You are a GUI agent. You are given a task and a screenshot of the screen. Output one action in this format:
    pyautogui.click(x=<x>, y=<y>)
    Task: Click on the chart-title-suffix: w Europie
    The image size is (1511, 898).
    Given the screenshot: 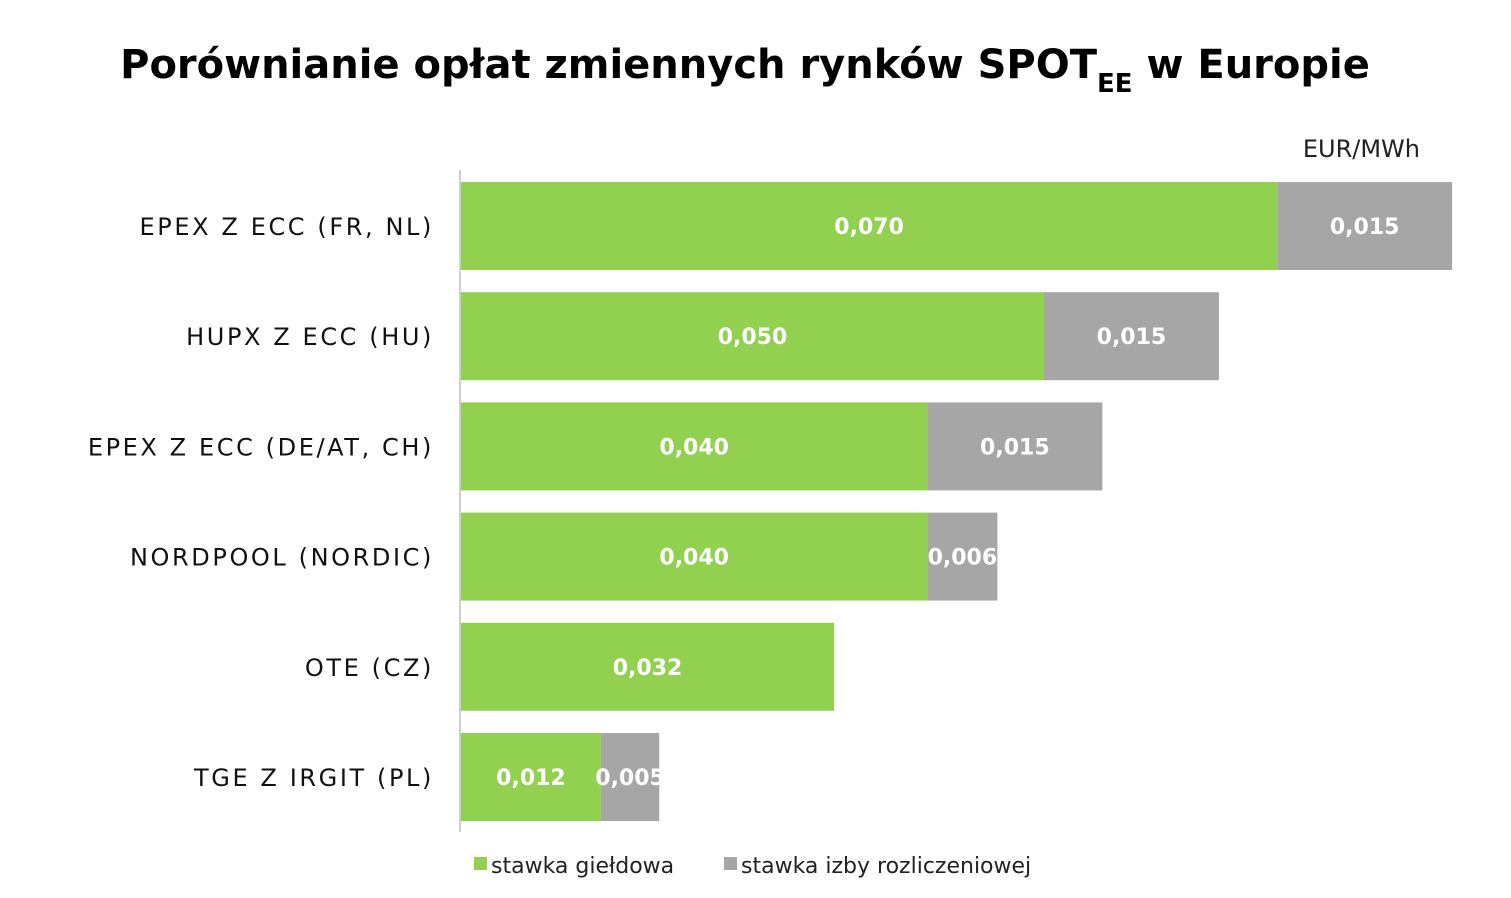 What is the action you would take?
    pyautogui.click(x=1251, y=65)
    